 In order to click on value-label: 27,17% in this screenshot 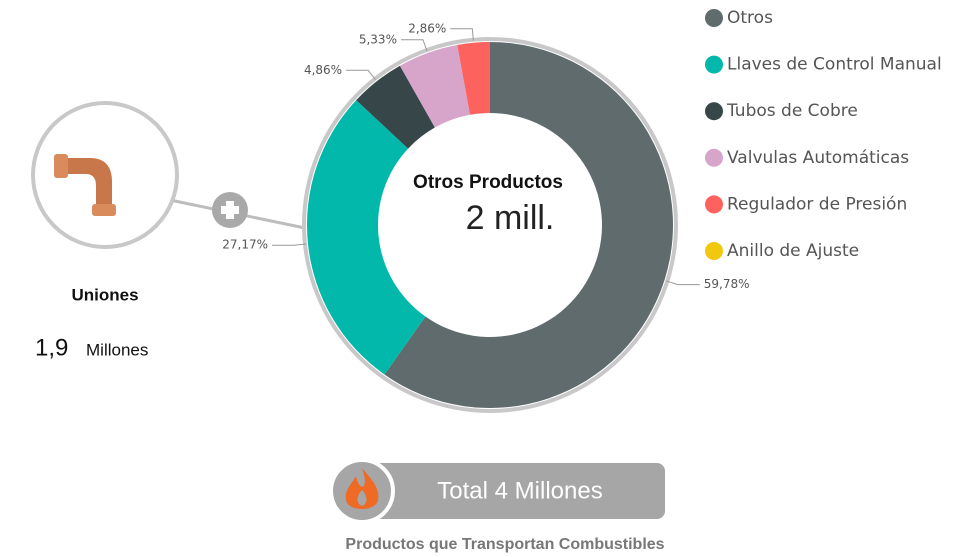, I will do `click(245, 245)`.